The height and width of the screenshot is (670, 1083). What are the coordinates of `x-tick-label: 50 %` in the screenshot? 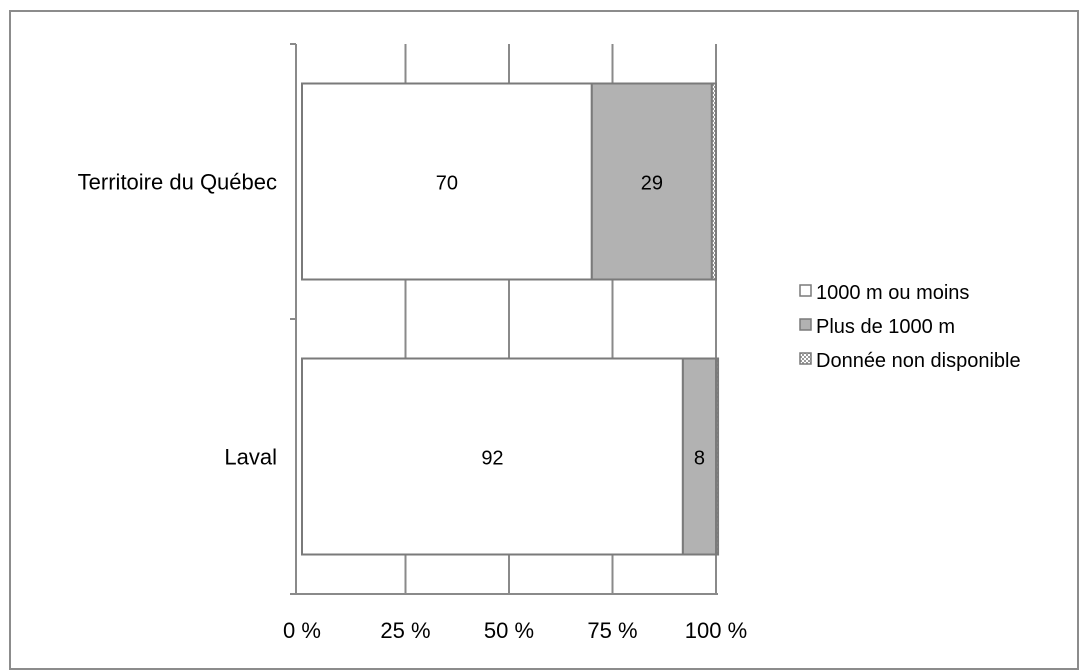 It's located at (509, 630).